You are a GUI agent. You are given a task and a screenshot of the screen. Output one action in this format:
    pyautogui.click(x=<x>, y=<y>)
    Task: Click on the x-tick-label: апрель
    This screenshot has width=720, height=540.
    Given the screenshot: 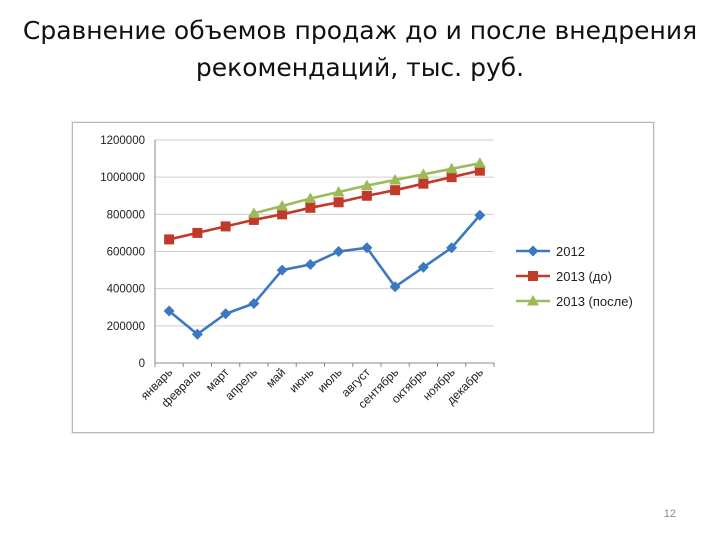 What is the action you would take?
    pyautogui.click(x=241, y=384)
    